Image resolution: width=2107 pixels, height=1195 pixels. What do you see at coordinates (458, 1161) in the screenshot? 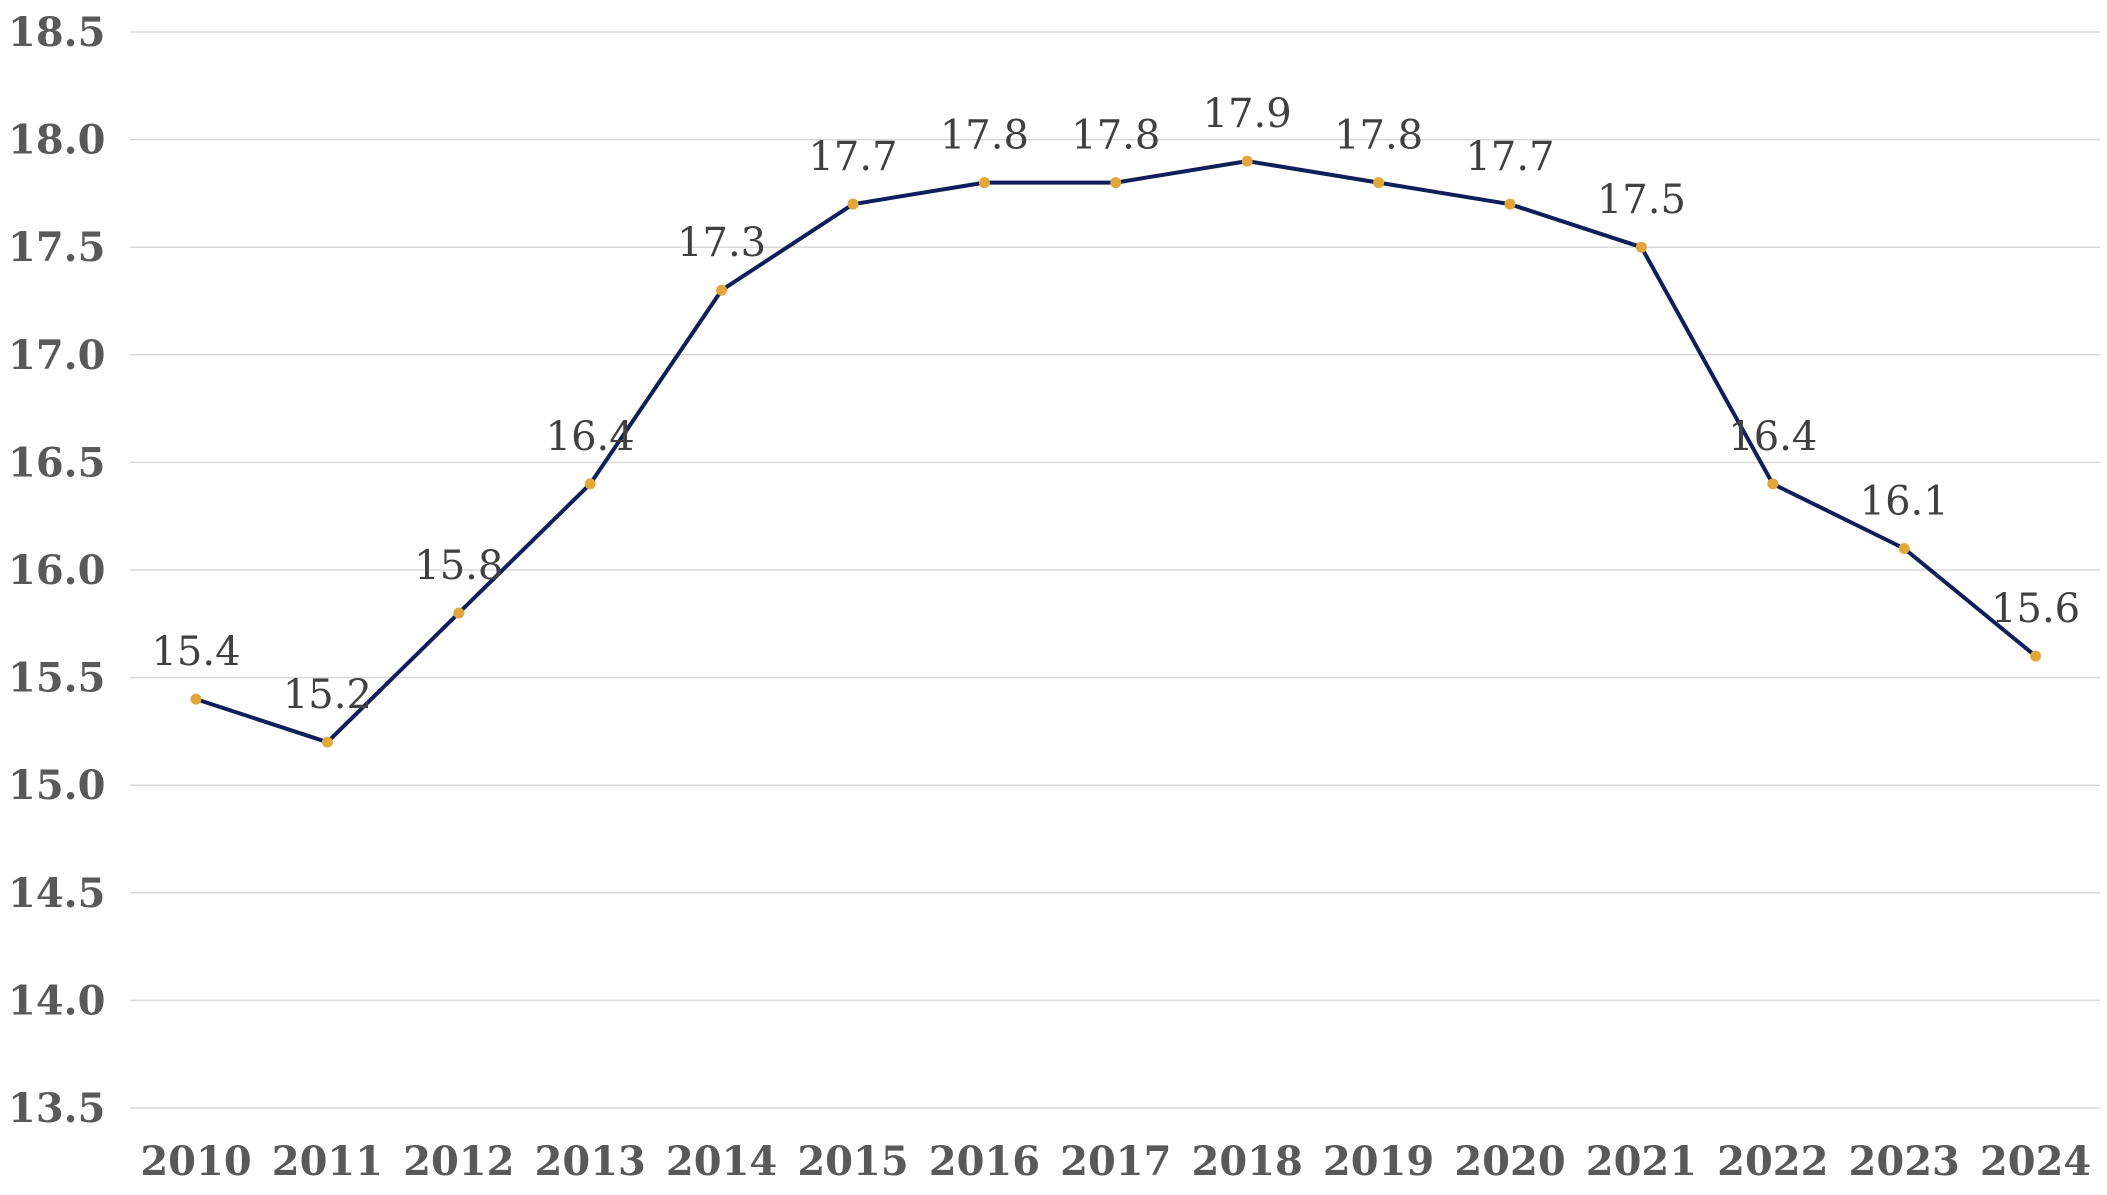
I see `x-tick-label: 2012` at bounding box center [458, 1161].